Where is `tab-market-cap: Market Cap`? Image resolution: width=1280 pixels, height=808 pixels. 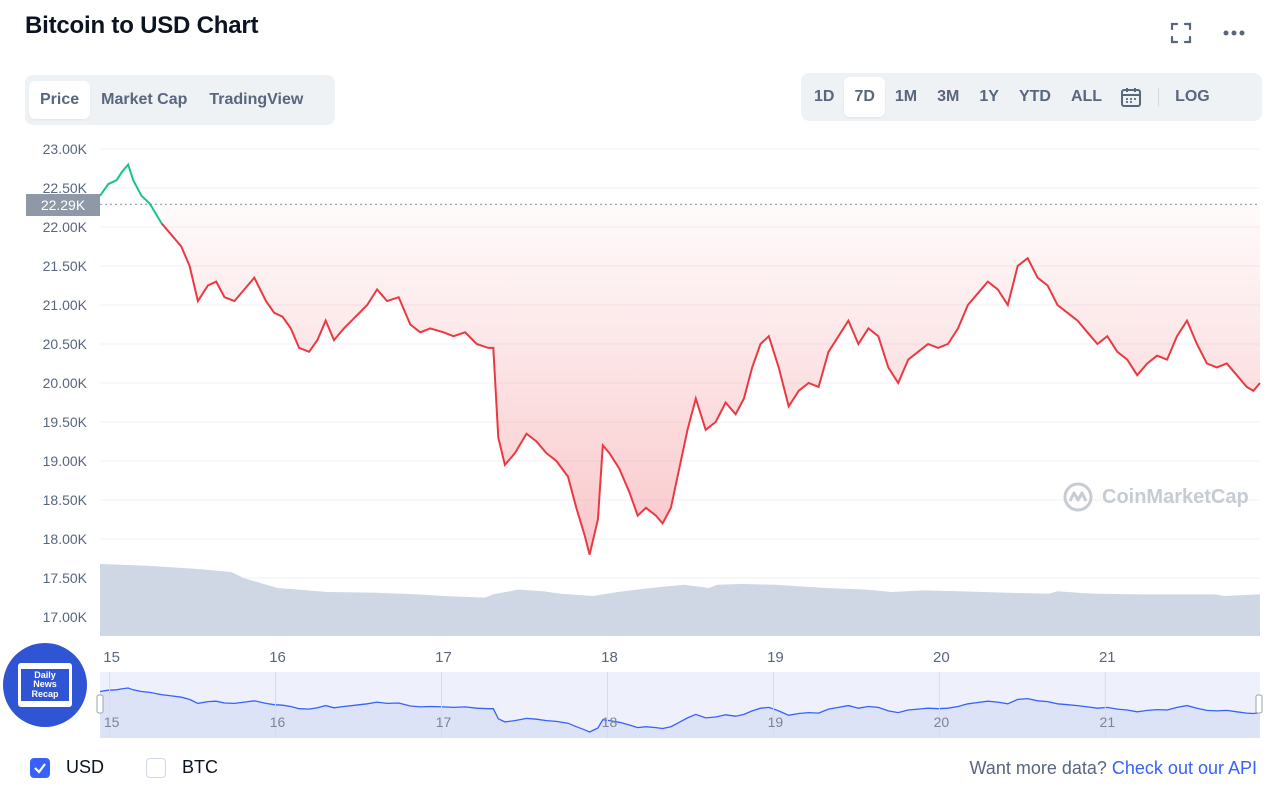
tab-market-cap: Market Cap is located at coordinates (144, 99).